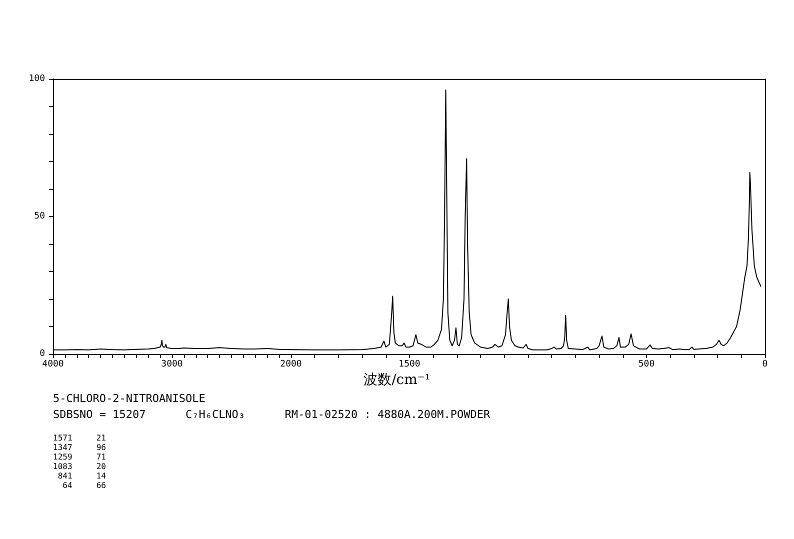  Describe the element at coordinates (172, 365) in the screenshot. I see `x-tick-label: 3000` at that location.